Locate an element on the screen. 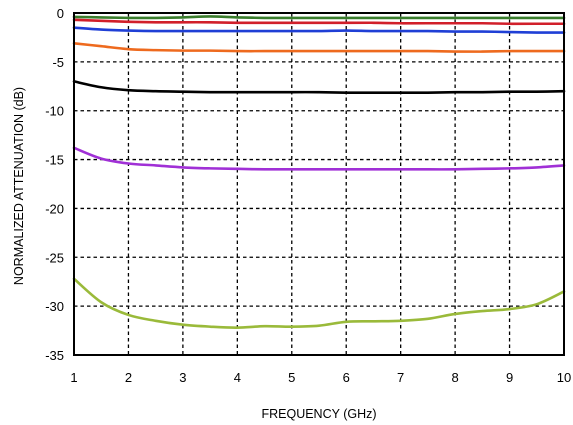  y-axis-title: NORMALIZED ATTENUATION (dB) is located at coordinates (19, 186).